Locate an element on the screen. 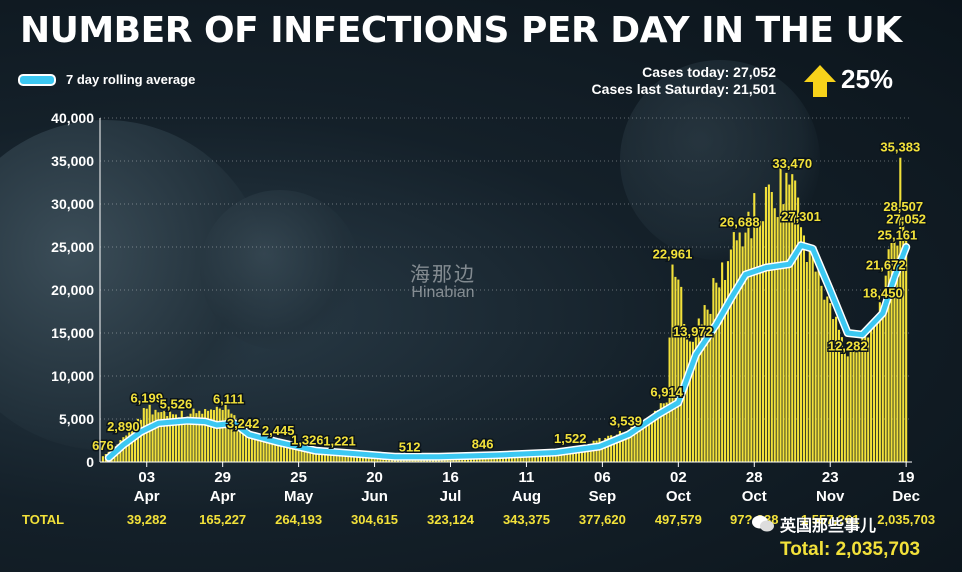 The image size is (962, 572). data-label: 2,890 is located at coordinates (123, 426).